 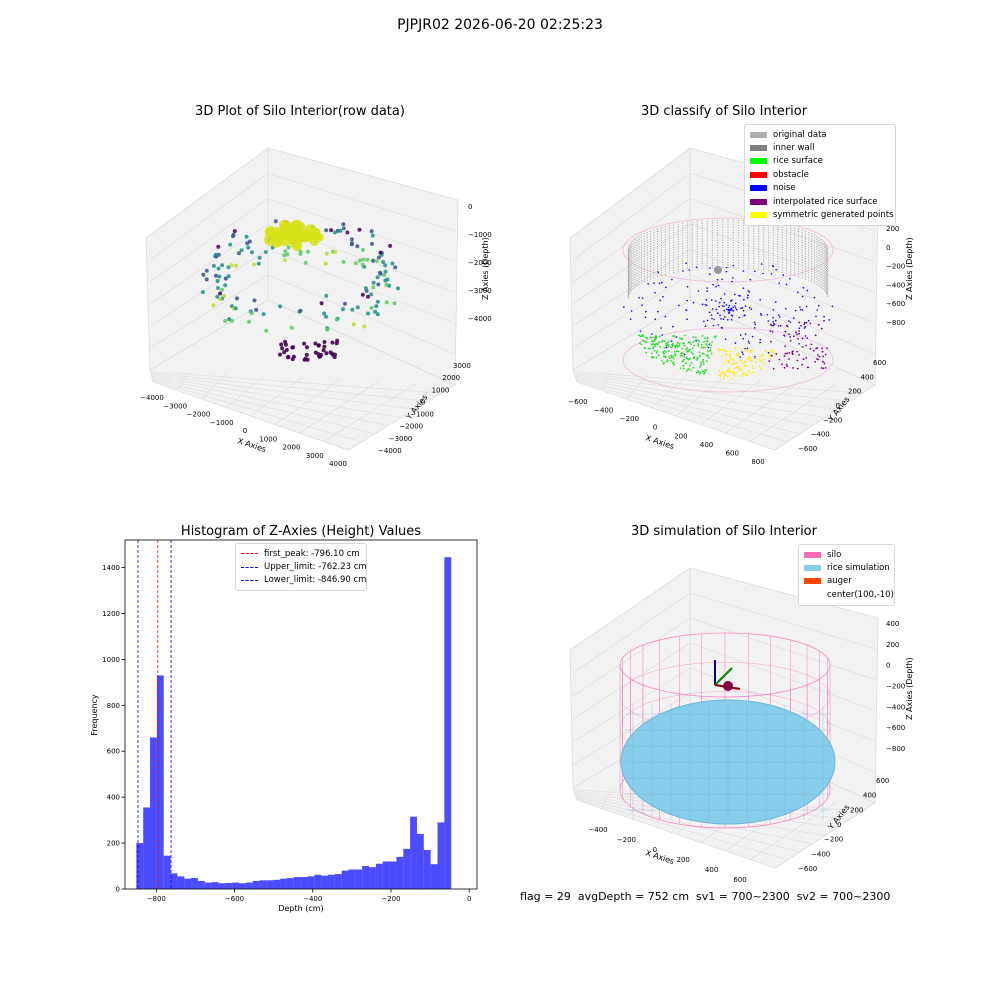 I want to click on panel1-points, so click(x=300, y=290).